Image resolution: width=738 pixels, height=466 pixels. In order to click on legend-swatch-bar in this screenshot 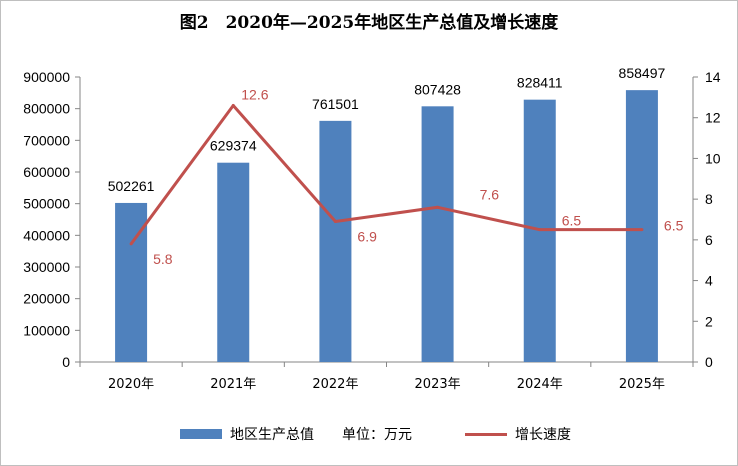, I will do `click(201, 434)`.